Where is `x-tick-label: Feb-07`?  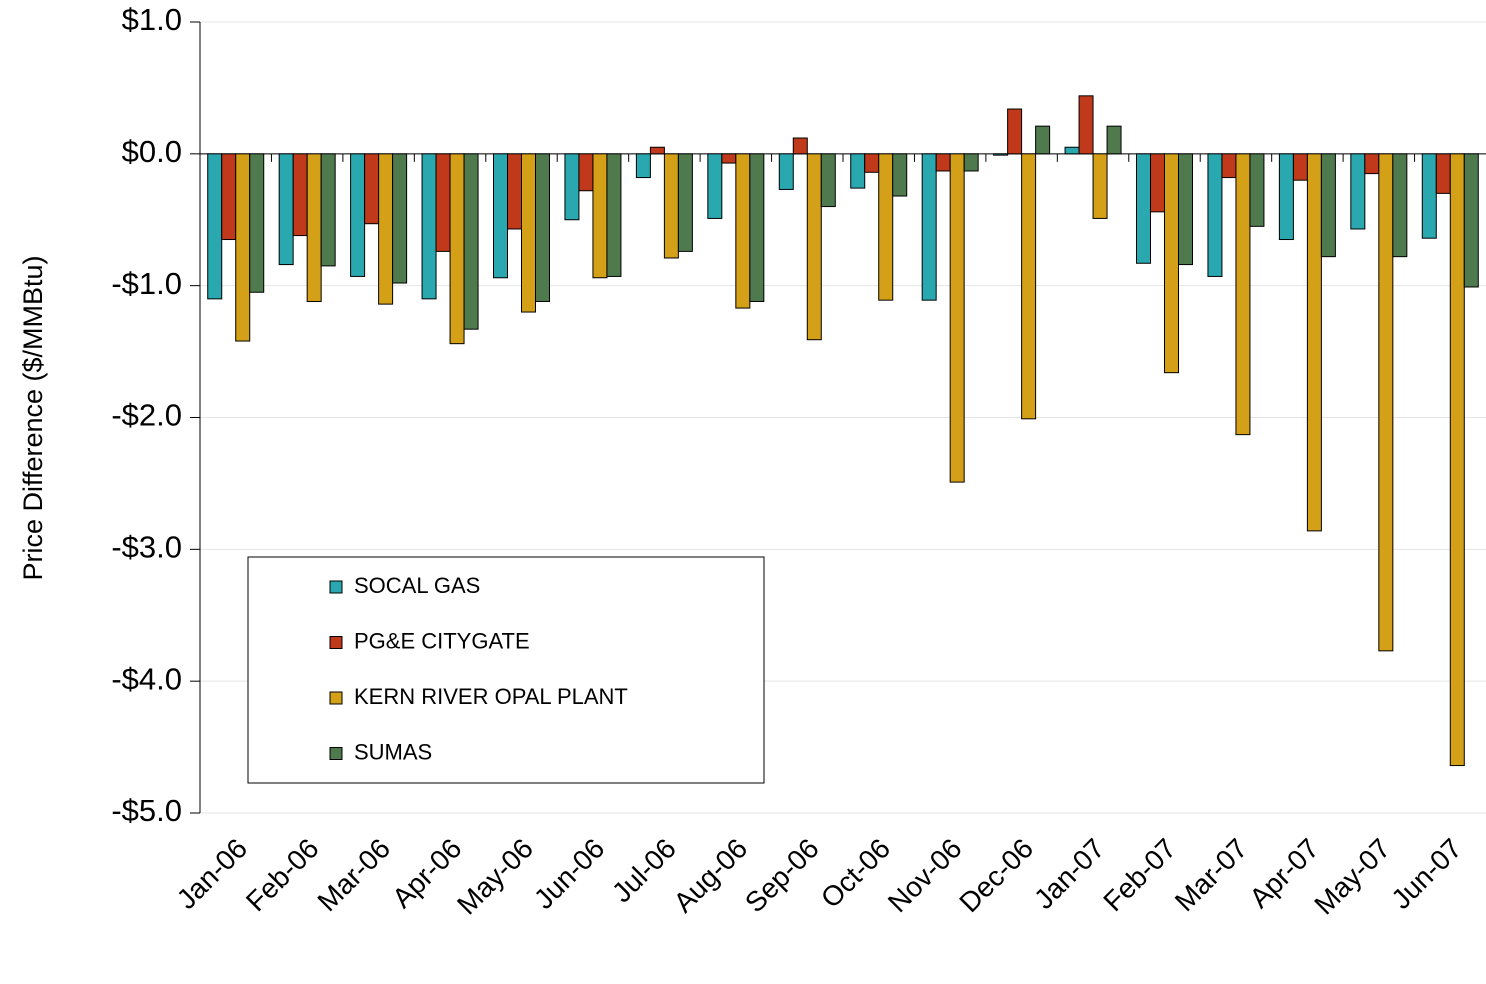 x-tick-label: Feb-07 is located at coordinates (1139, 875).